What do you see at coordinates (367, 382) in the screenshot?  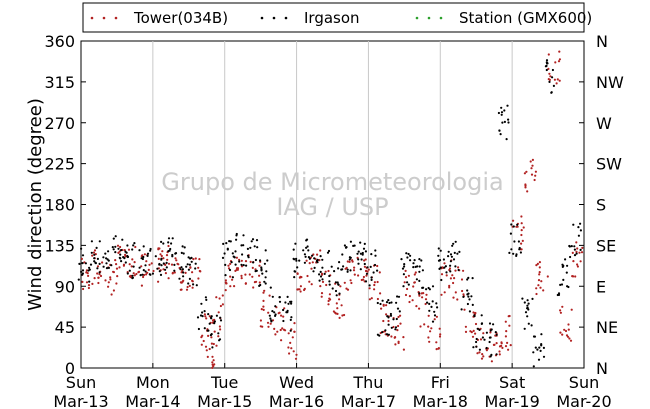 I see `x-tick-day-label: Thu` at bounding box center [367, 382].